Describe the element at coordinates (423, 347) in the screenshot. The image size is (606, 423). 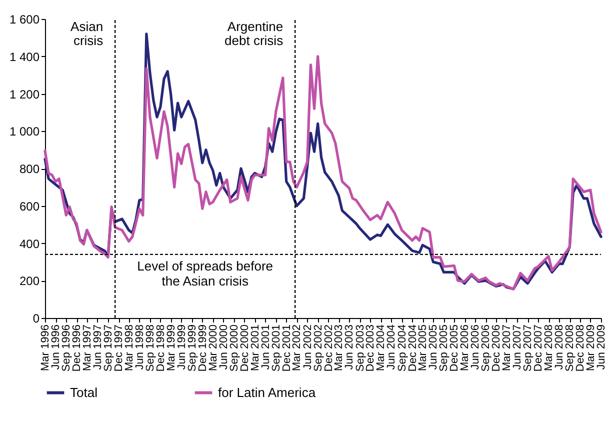
I see `x-tick-label: Mar 2005` at that location.